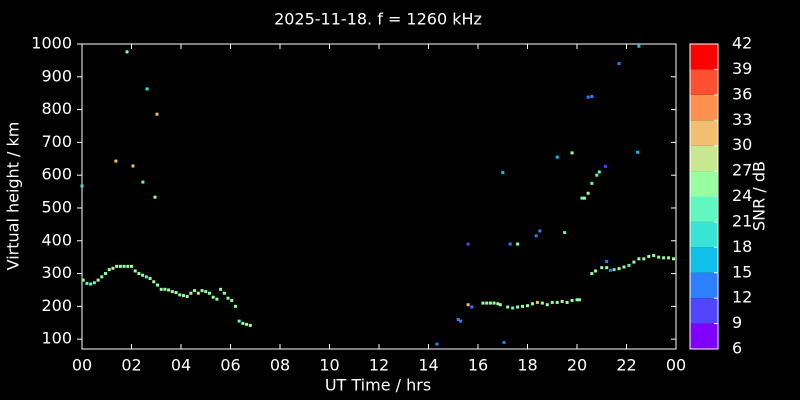 The height and width of the screenshot is (400, 800). I want to click on y-tick-label: 300, so click(56, 272).